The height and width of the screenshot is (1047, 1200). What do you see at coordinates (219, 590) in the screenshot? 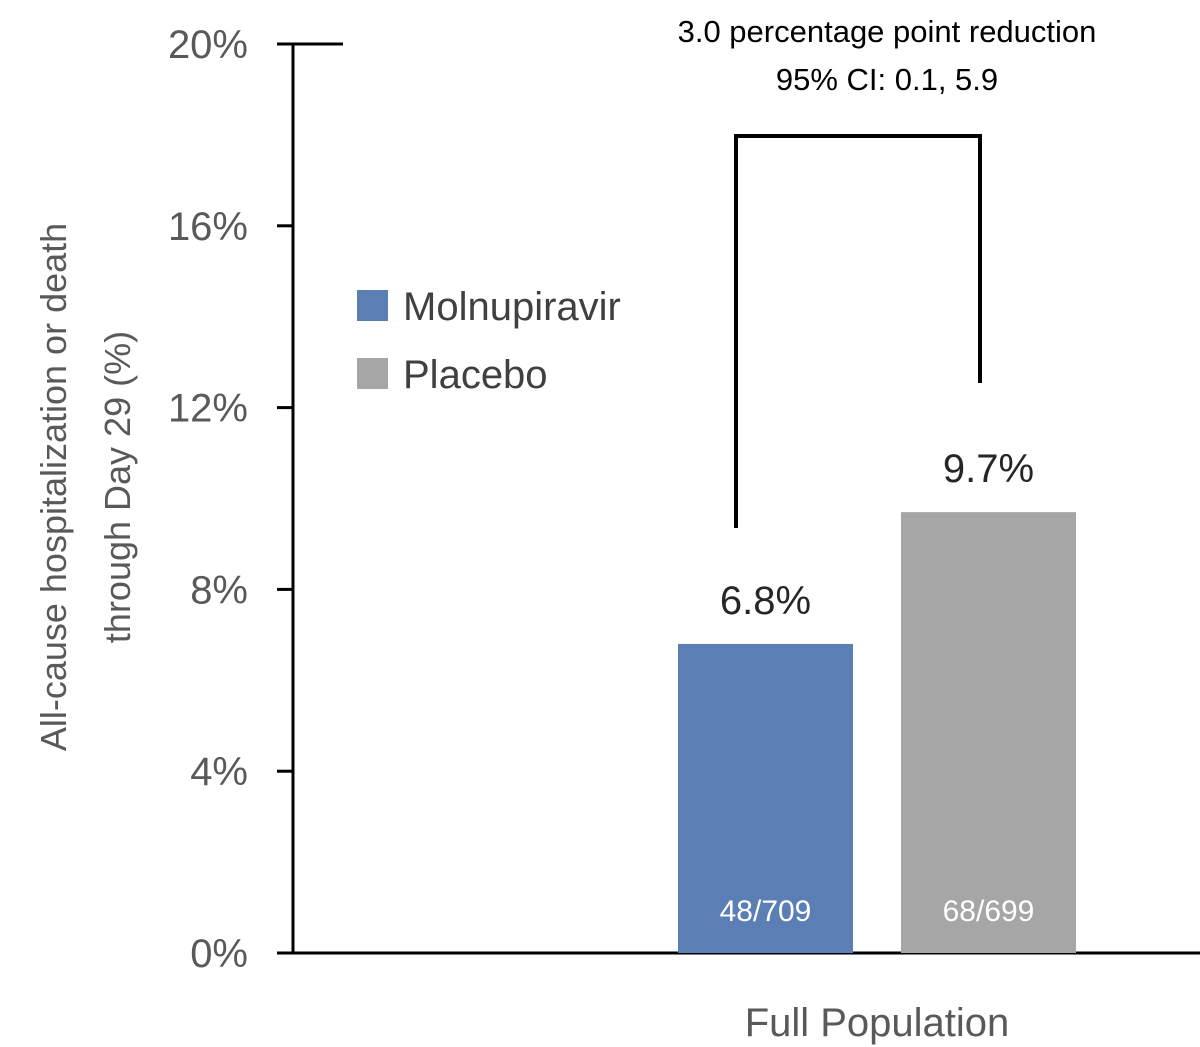
I see `y-tick-label: 8%` at bounding box center [219, 590].